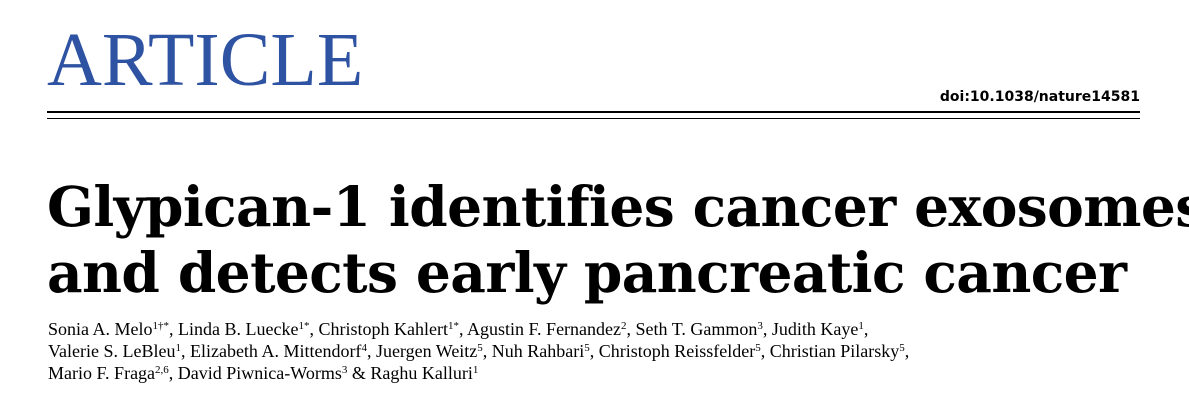 The width and height of the screenshot is (1189, 411). I want to click on section-label: ARTICLE, so click(205, 60).